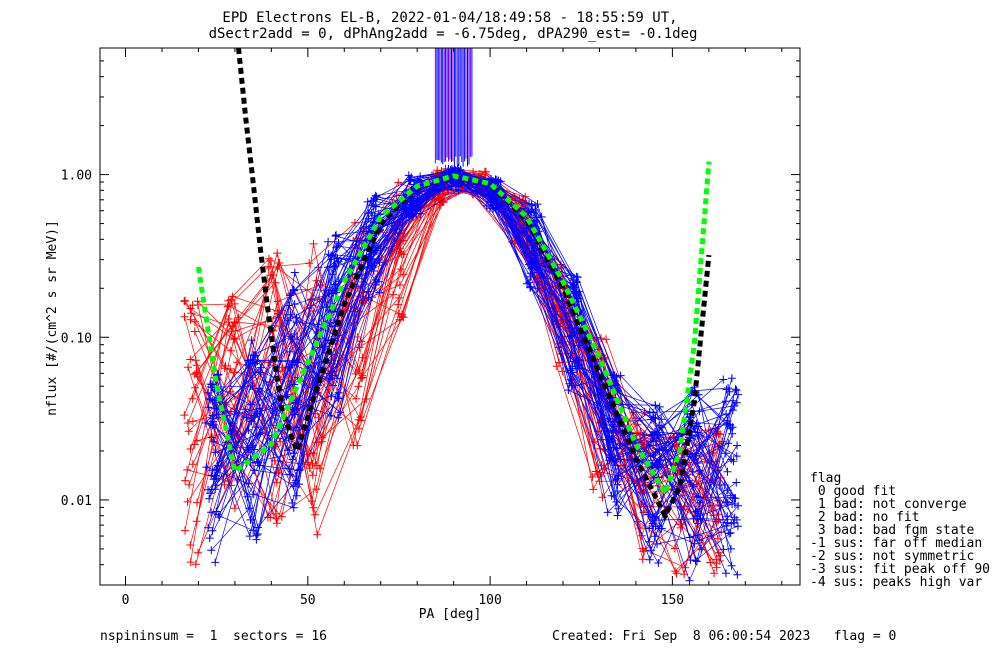  I want to click on y-tick-label: 1.00, so click(76, 176).